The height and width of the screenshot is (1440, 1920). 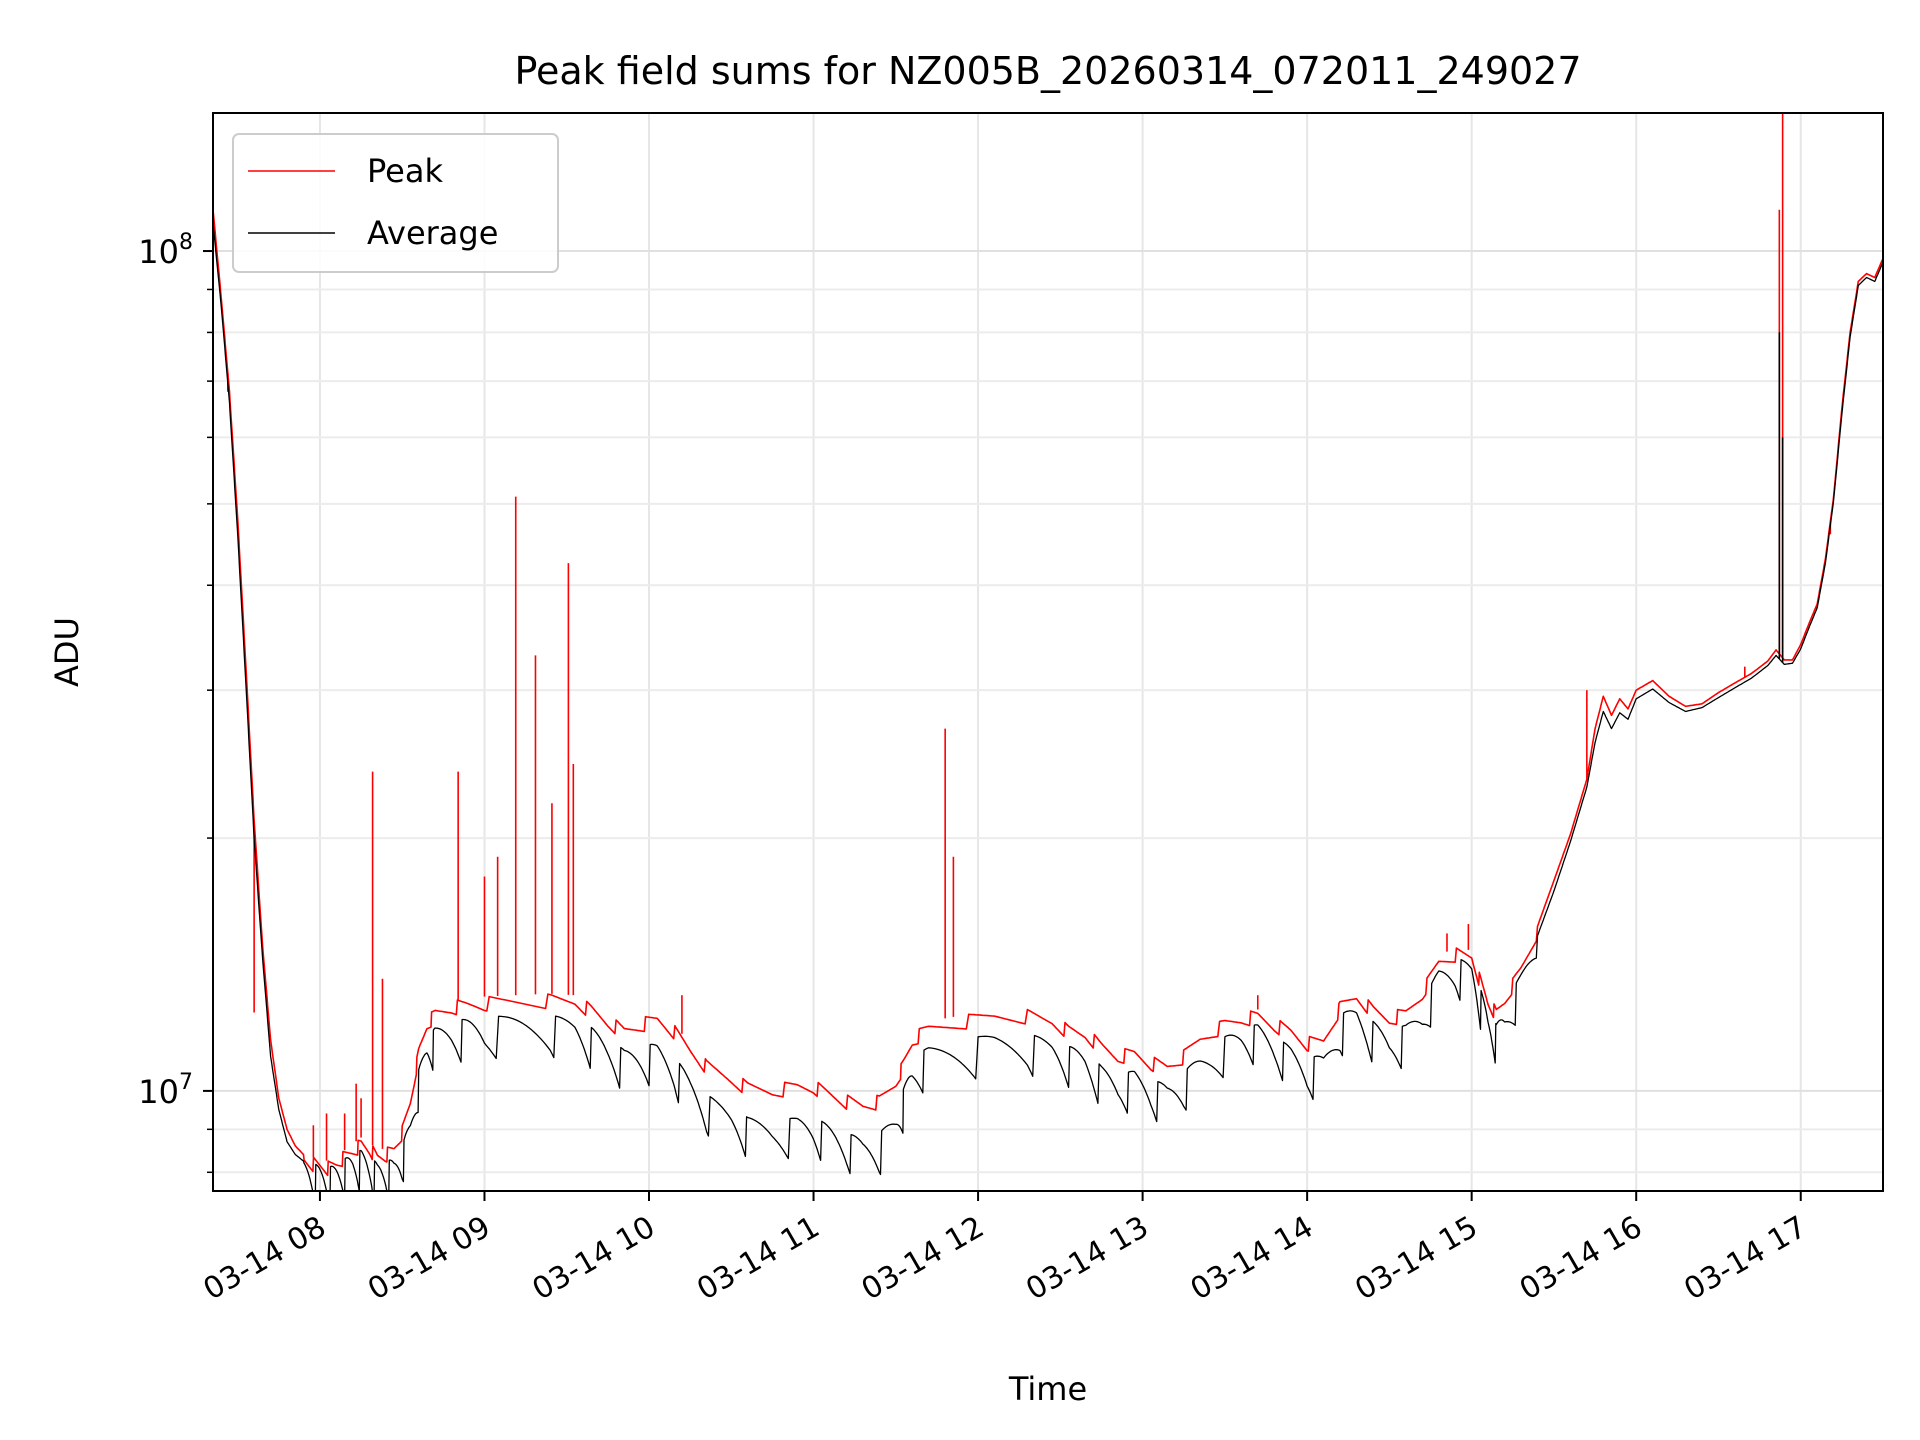 I want to click on y-tick-label: 107, so click(x=165, y=1090).